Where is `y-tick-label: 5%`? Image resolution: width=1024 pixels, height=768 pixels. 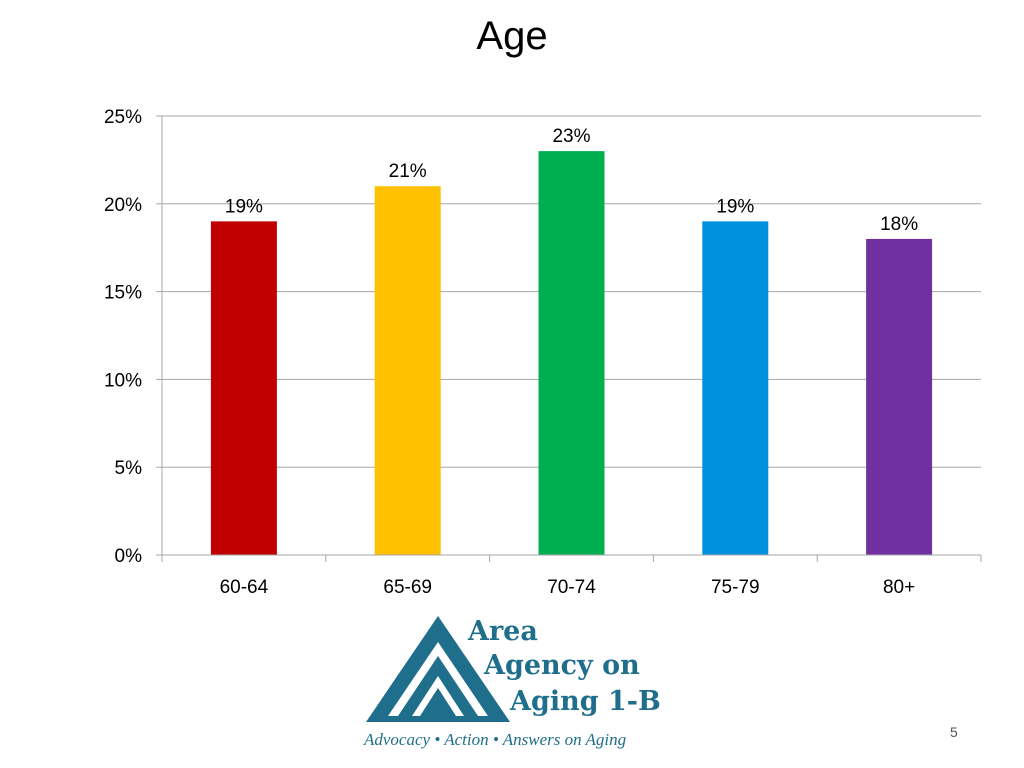 y-tick-label: 5% is located at coordinates (129, 468).